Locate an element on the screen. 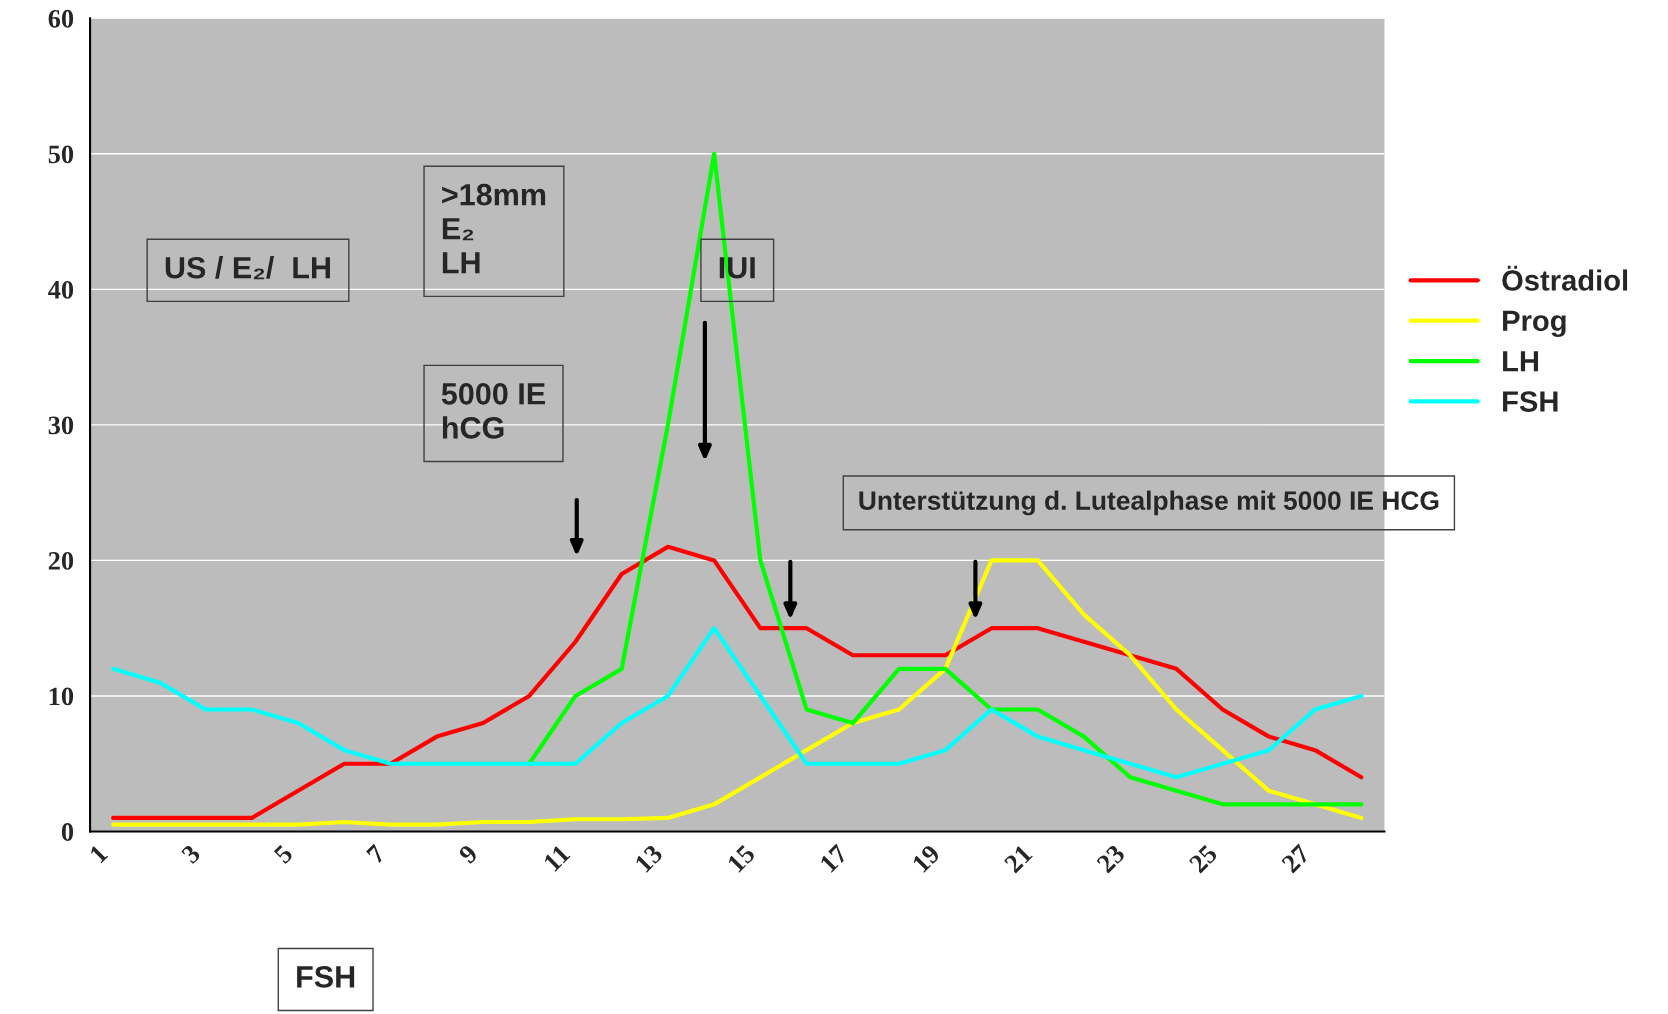  annotation: 5000 IE hCG is located at coordinates (493, 411).